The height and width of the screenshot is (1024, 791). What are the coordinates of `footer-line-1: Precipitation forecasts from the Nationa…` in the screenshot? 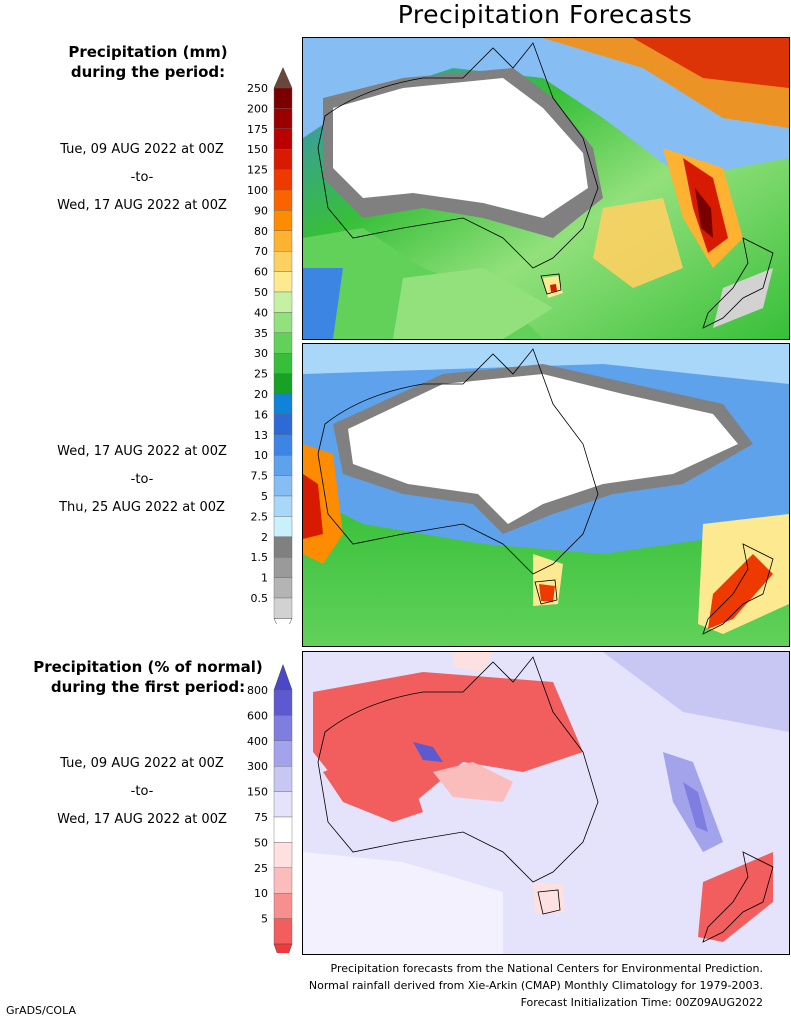 It's located at (547, 968).